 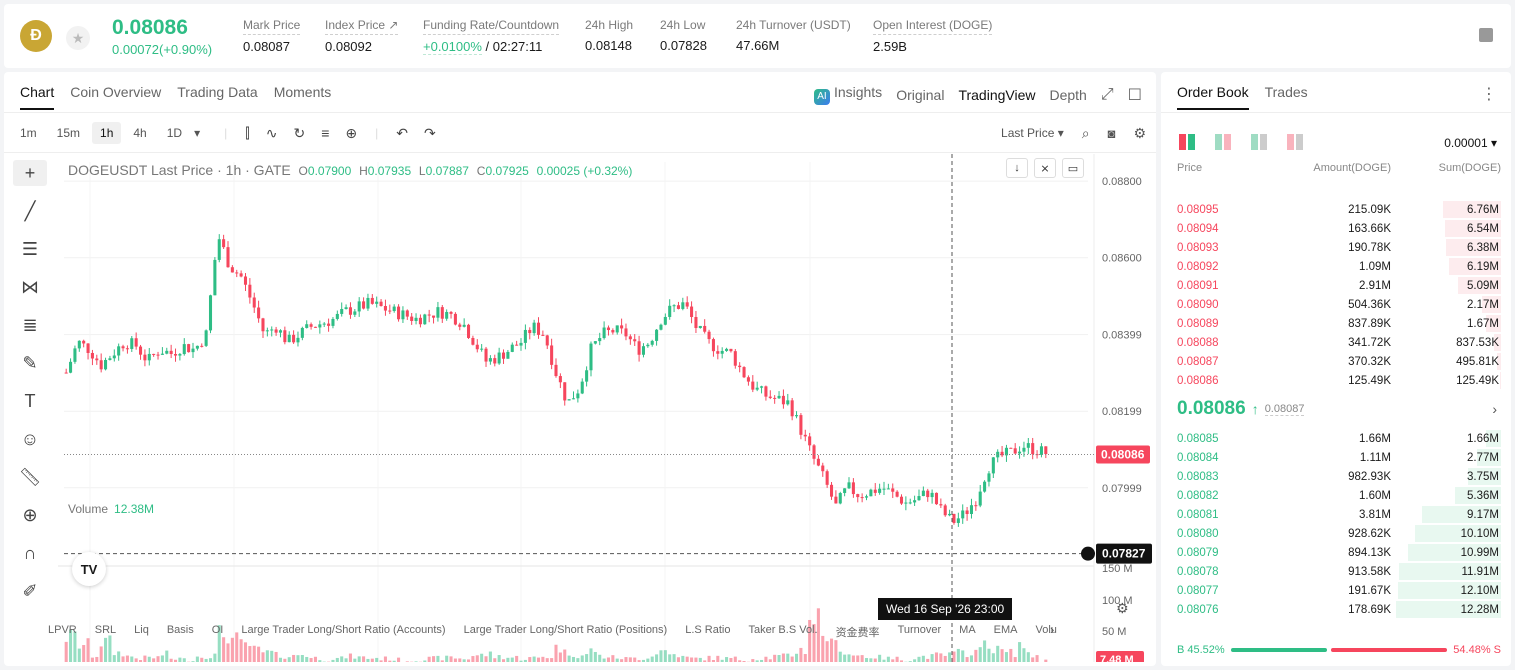 I want to click on bid-row: 0.08079 894.13K 10.99M, so click(x=1331, y=552).